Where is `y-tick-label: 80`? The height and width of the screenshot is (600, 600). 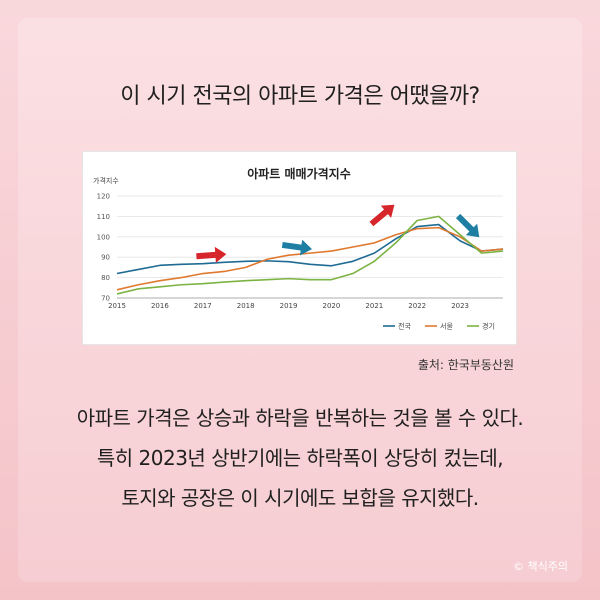 y-tick-label: 80 is located at coordinates (105, 278).